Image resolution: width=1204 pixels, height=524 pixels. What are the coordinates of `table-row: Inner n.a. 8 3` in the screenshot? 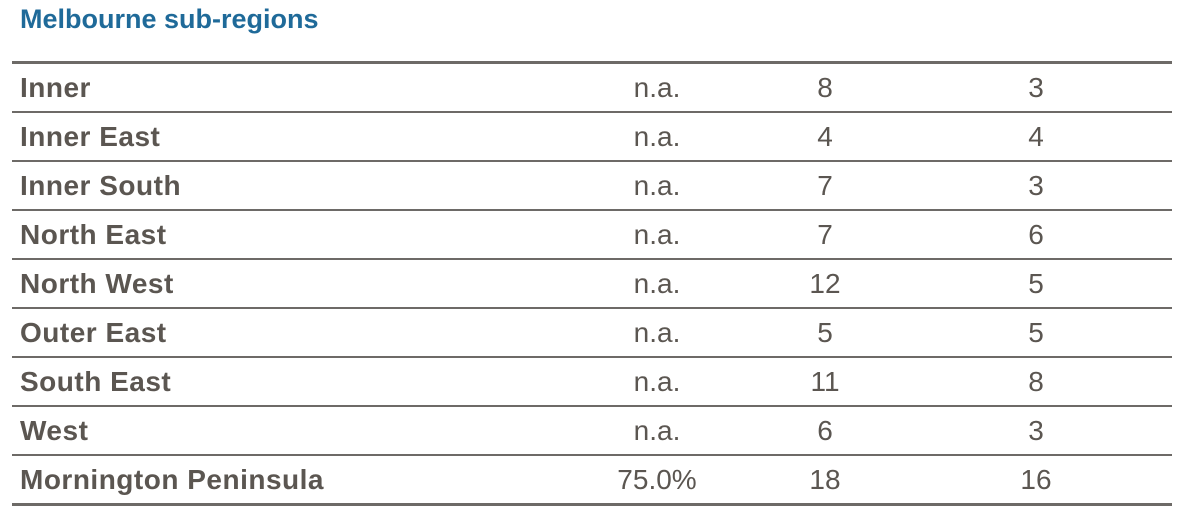 It's located at (592, 86).